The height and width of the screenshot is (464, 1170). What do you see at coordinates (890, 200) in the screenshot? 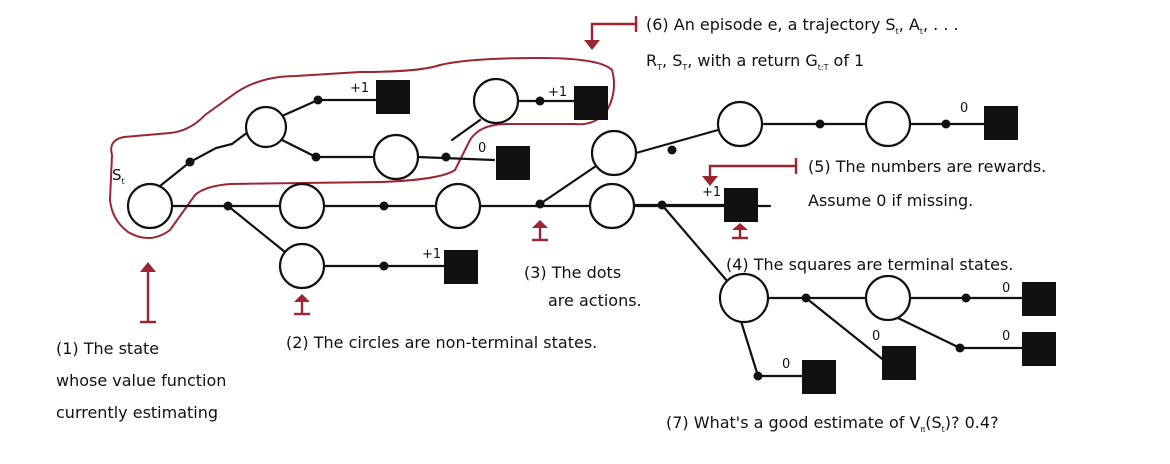
I see `note-5-line-2: Assume 0 if missing.` at bounding box center [890, 200].